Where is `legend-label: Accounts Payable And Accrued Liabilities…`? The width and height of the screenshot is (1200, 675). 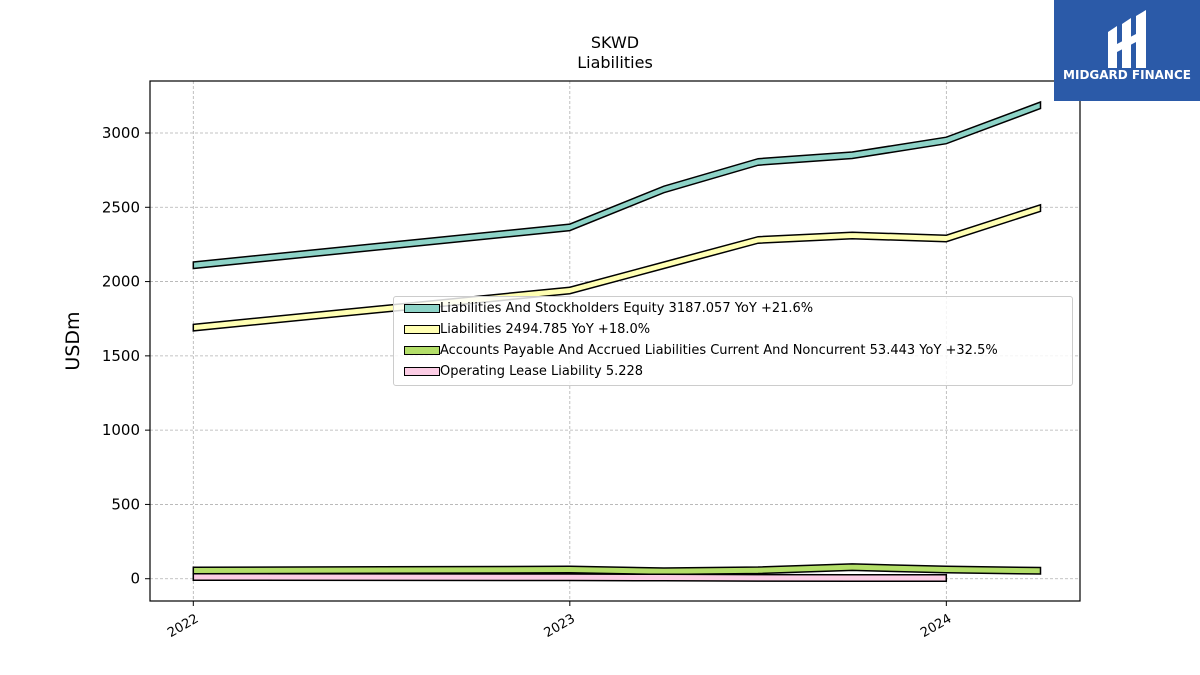 legend-label: Accounts Payable And Accrued Liabilities… is located at coordinates (719, 350).